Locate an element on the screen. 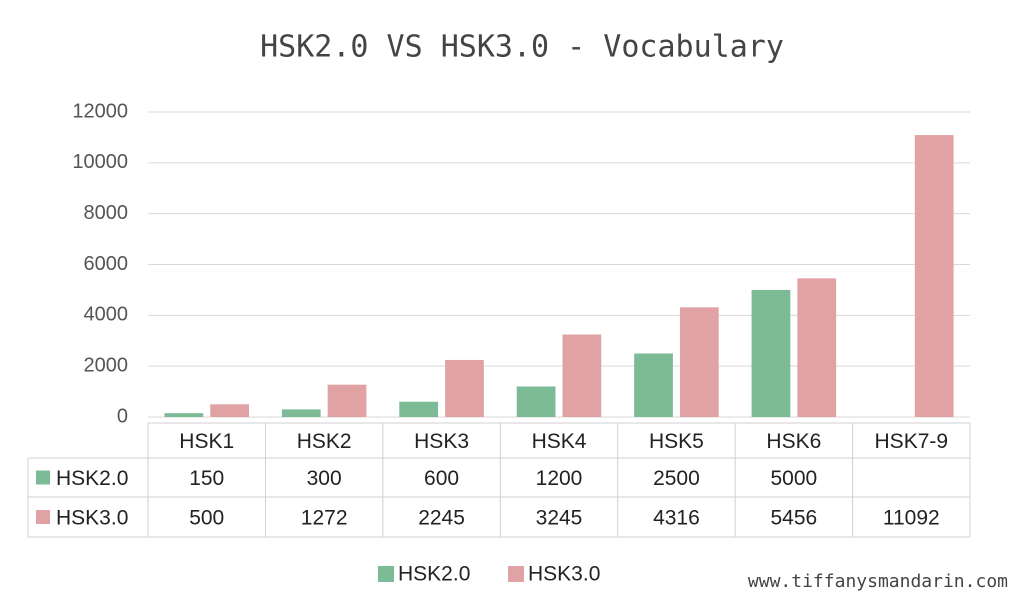 This screenshot has width=1024, height=612. x-tick-label: HSK1 is located at coordinates (206, 441).